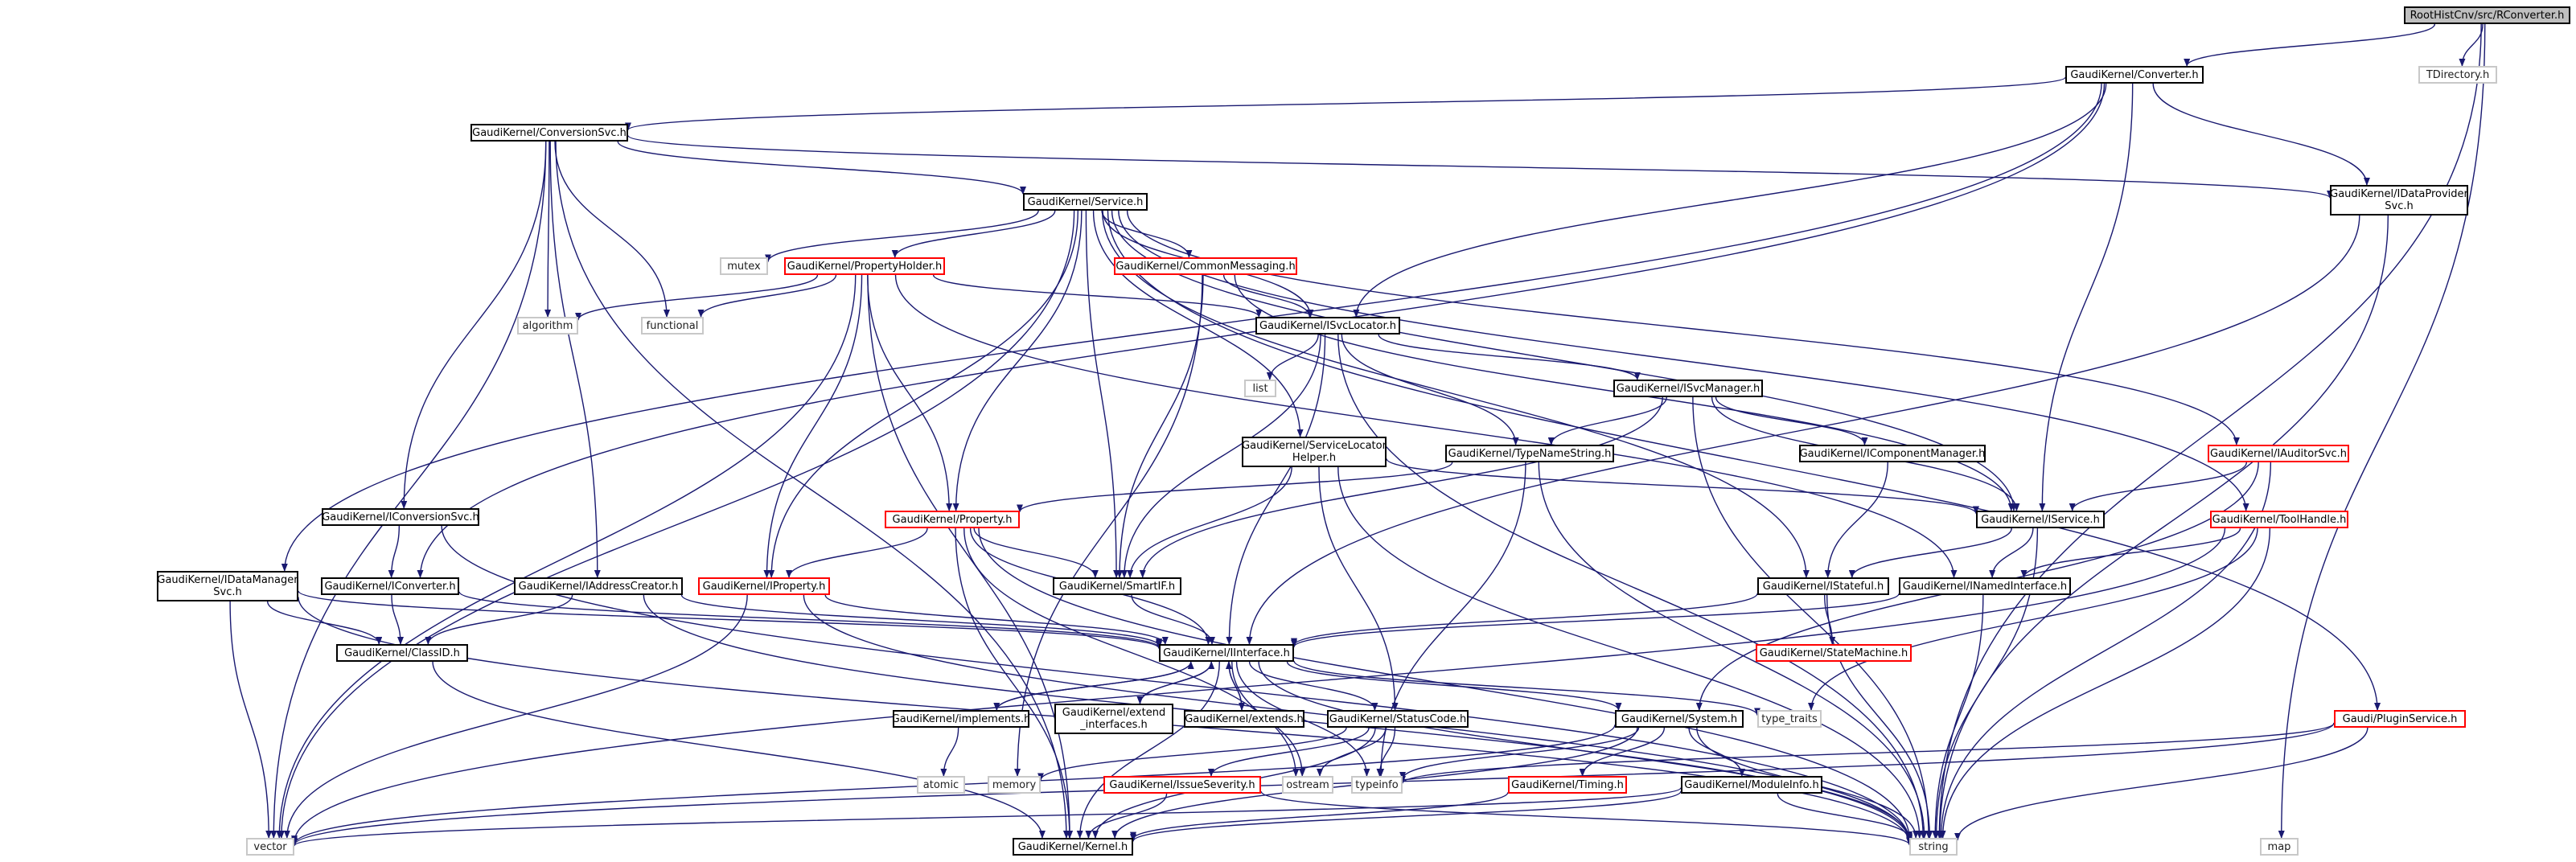 The height and width of the screenshot is (862, 2576). I want to click on node-string: string, so click(1933, 847).